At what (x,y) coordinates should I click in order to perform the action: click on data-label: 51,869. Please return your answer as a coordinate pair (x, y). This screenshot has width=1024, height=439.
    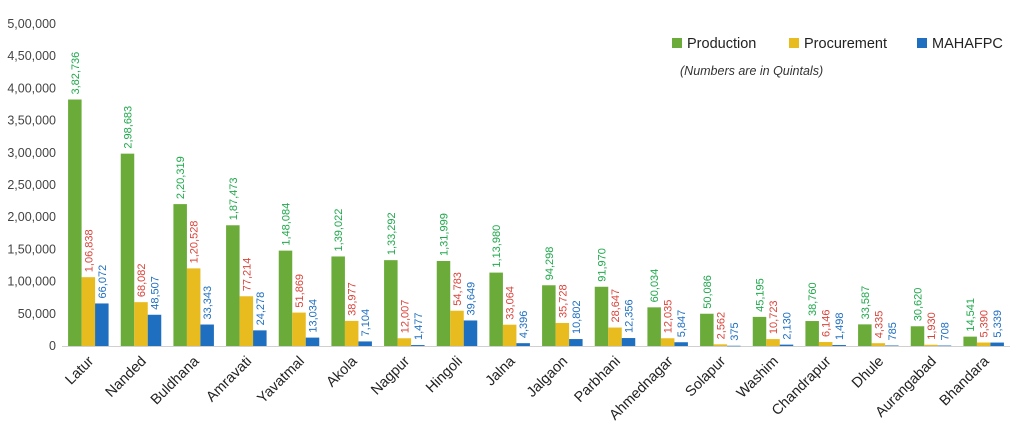
    Looking at the image, I should click on (300, 291).